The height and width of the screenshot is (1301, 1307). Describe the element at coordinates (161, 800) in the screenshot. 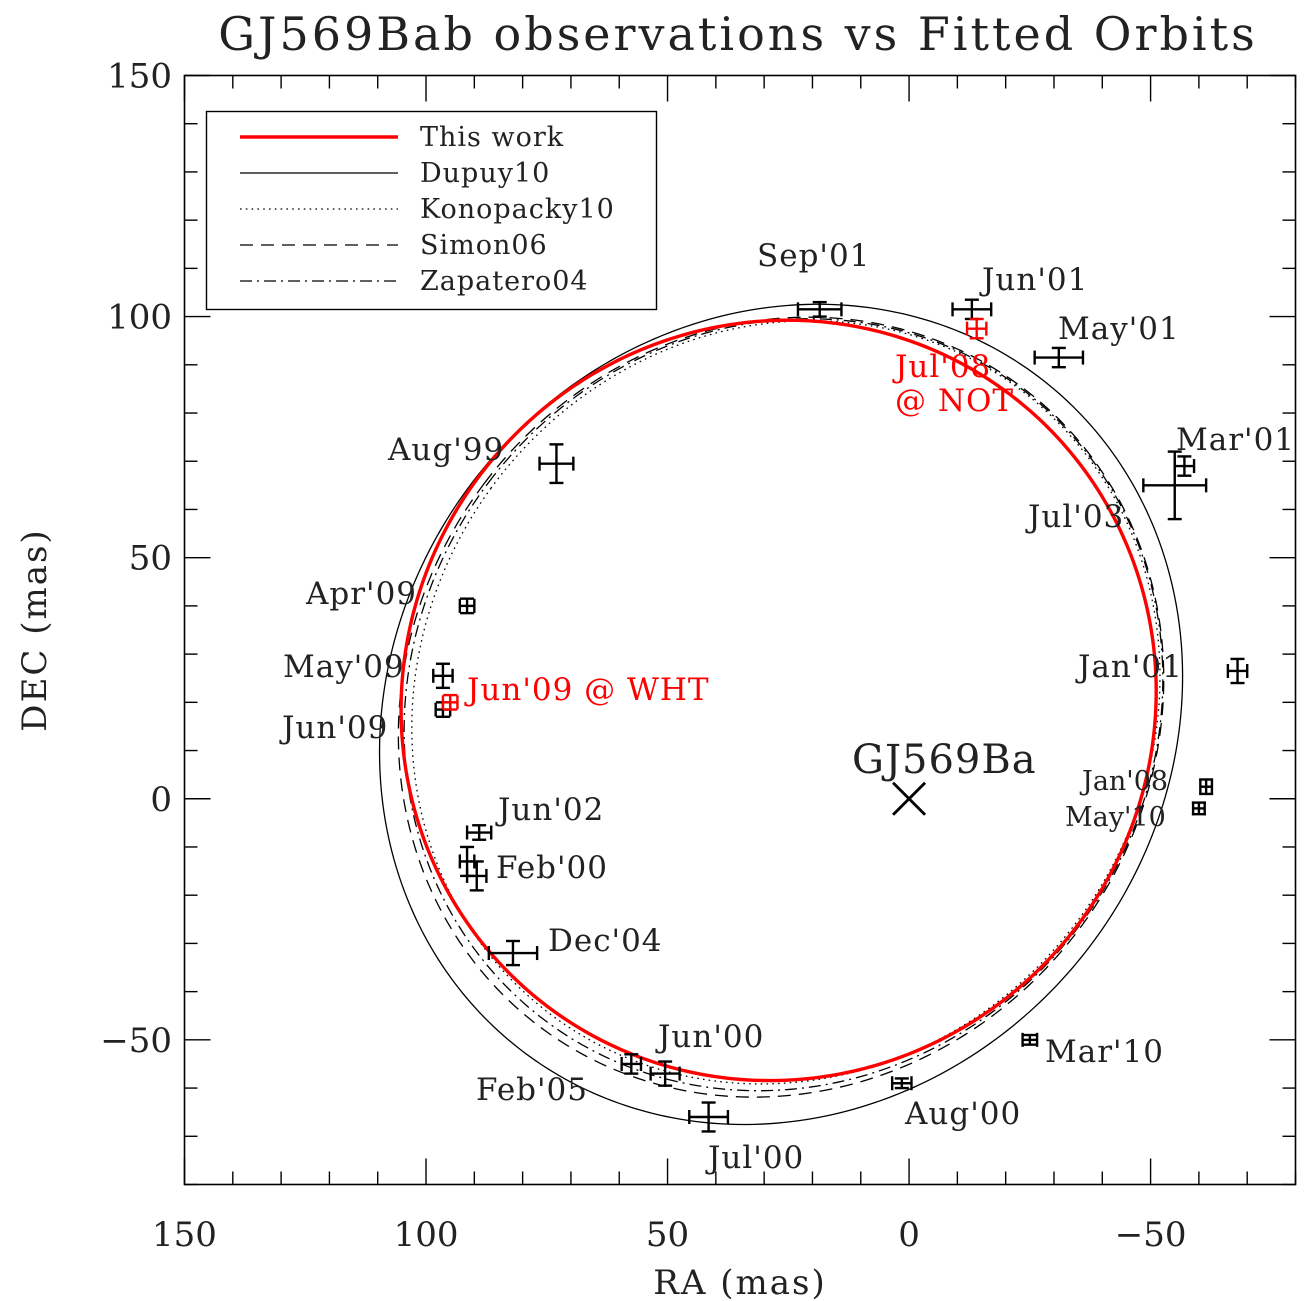

I see `y-tick-label: 0` at that location.